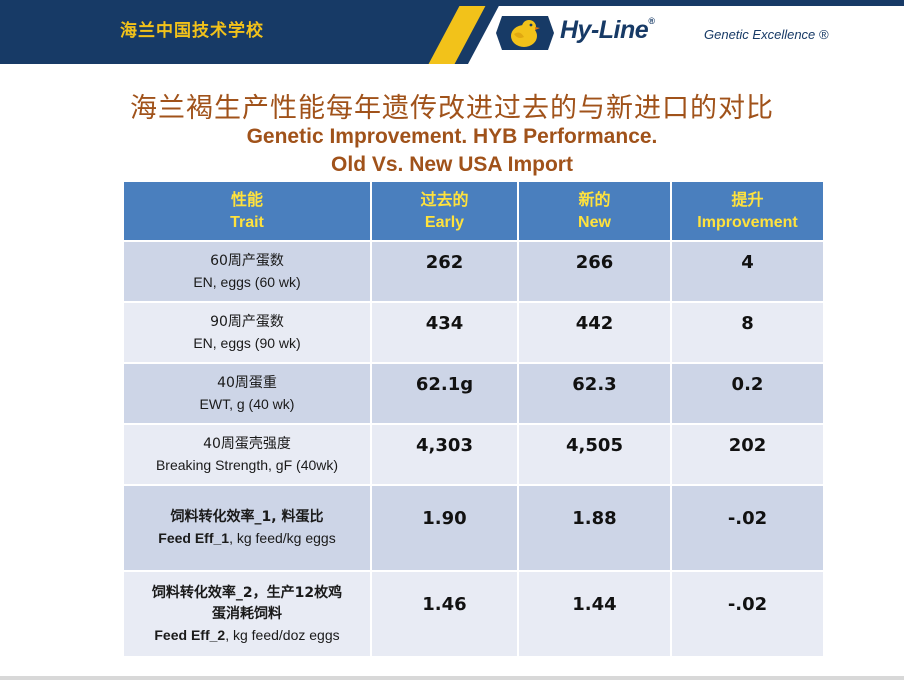 Image resolution: width=904 pixels, height=680 pixels. I want to click on title-english-line2: Old Vs. New USA Import, so click(452, 164).